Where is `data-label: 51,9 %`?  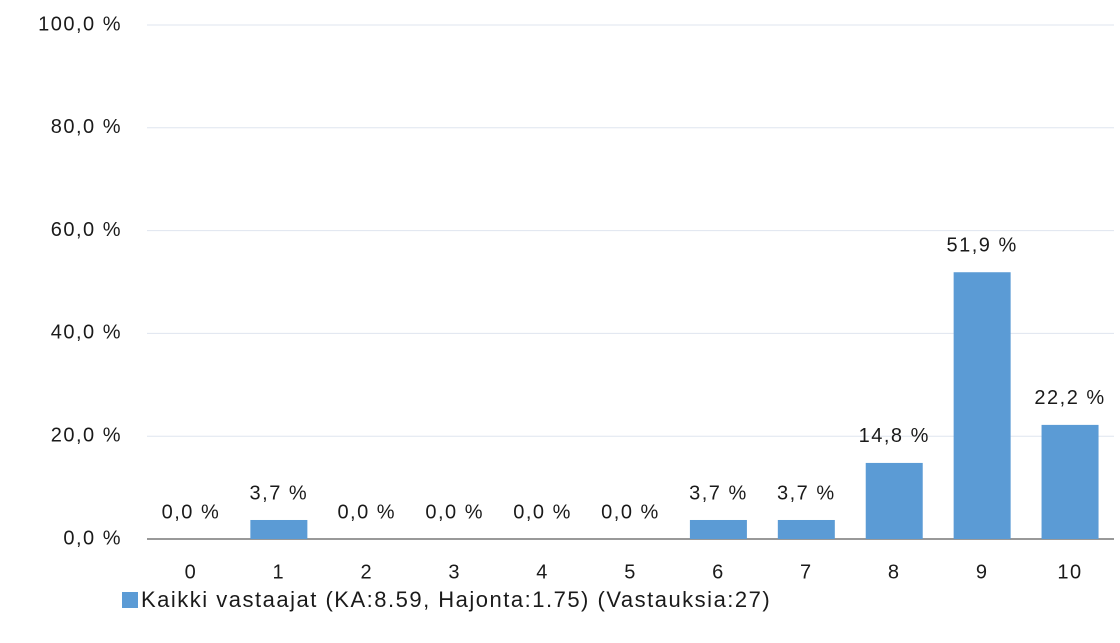 data-label: 51,9 % is located at coordinates (982, 246).